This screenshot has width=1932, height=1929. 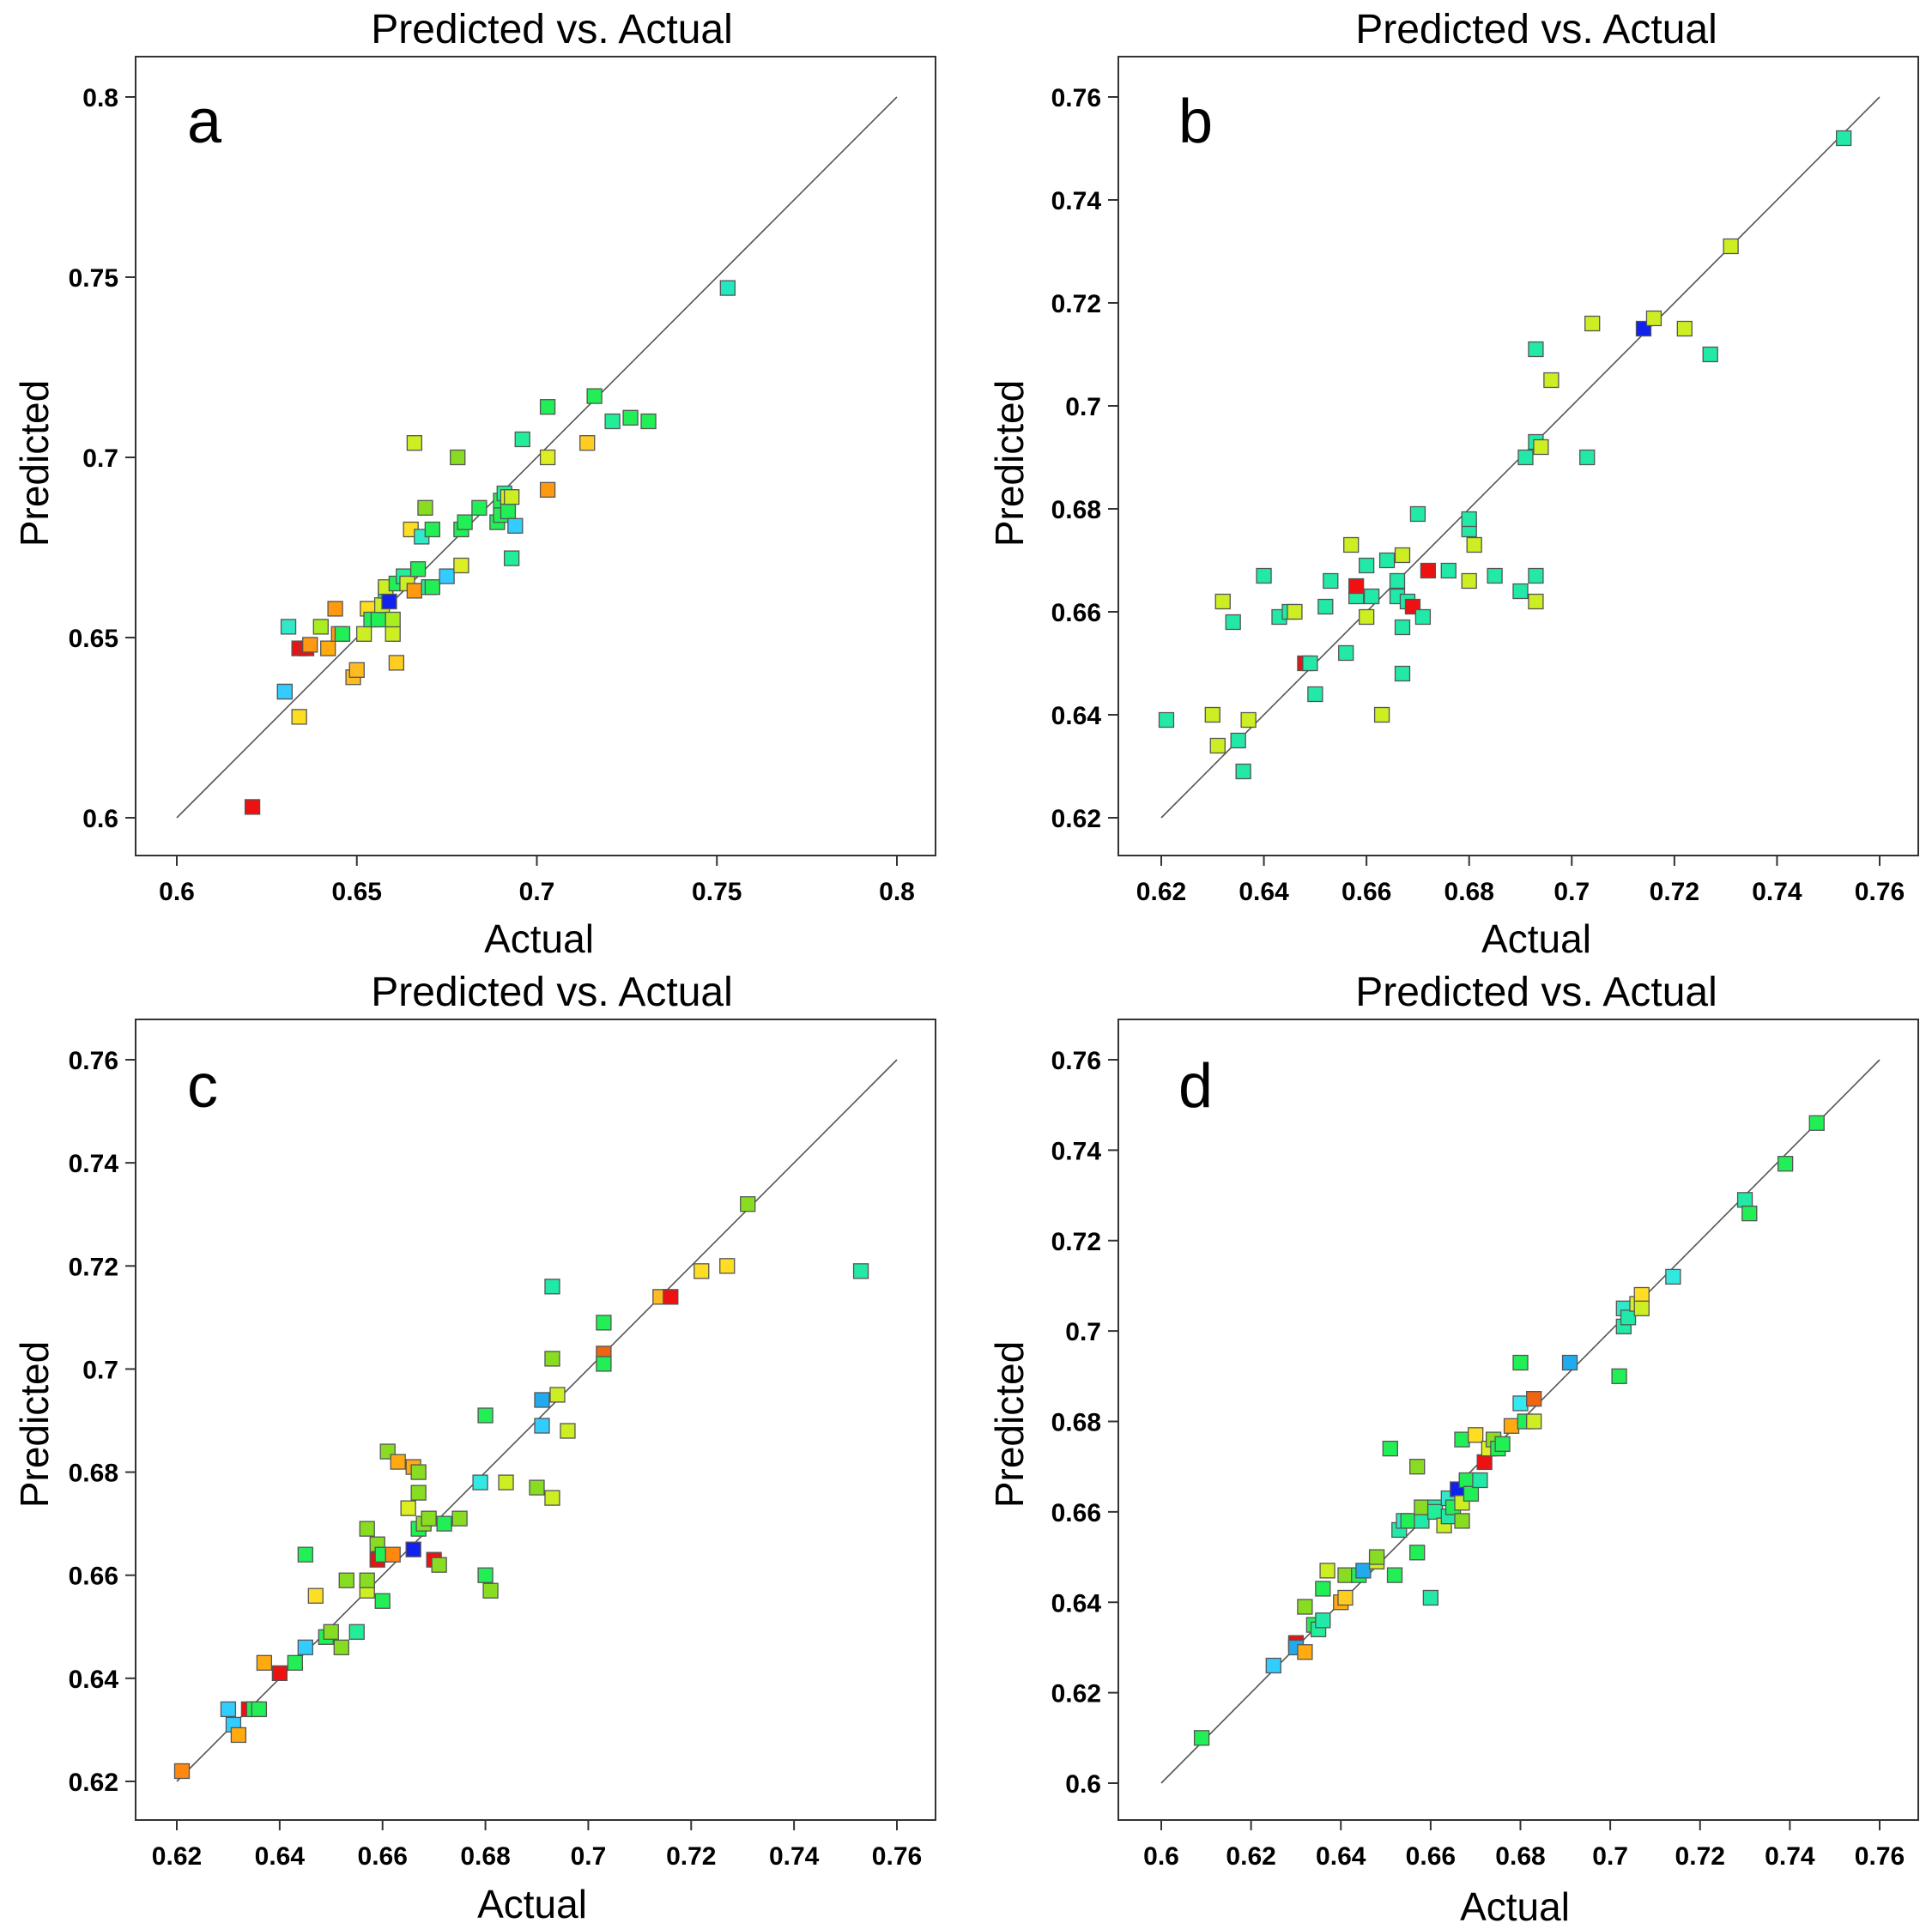 What do you see at coordinates (94, 1680) in the screenshot?
I see `panel-c-y-tick-label: 0.64` at bounding box center [94, 1680].